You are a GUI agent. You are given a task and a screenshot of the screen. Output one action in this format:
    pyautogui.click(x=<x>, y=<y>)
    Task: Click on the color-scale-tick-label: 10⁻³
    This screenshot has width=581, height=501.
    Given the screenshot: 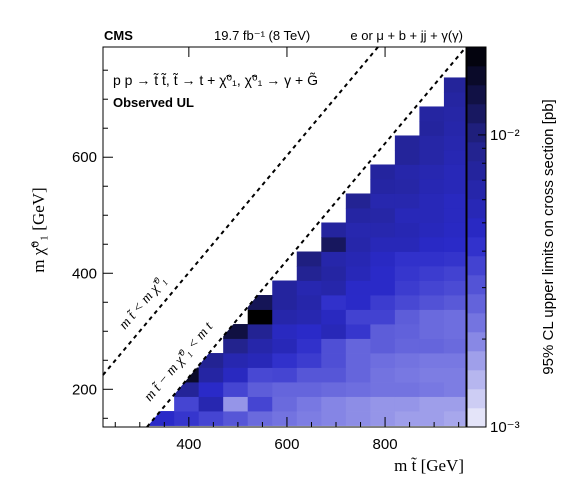 What is the action you would take?
    pyautogui.click(x=505, y=427)
    